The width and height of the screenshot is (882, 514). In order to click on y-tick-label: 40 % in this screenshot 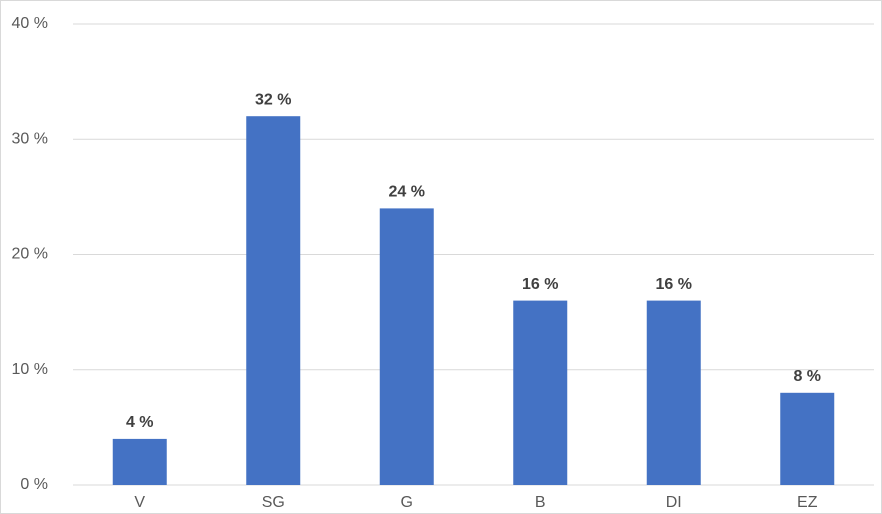, I will do `click(30, 23)`.